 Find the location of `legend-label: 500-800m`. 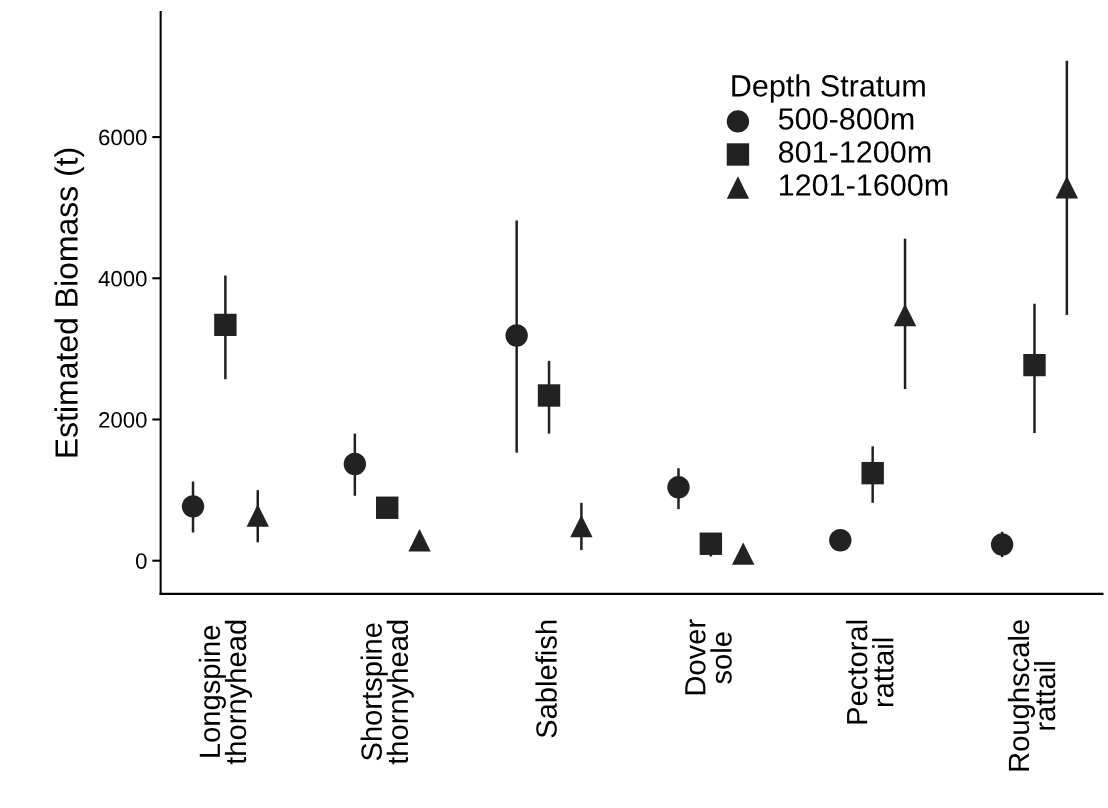

legend-label: 500-800m is located at coordinates (846, 119).